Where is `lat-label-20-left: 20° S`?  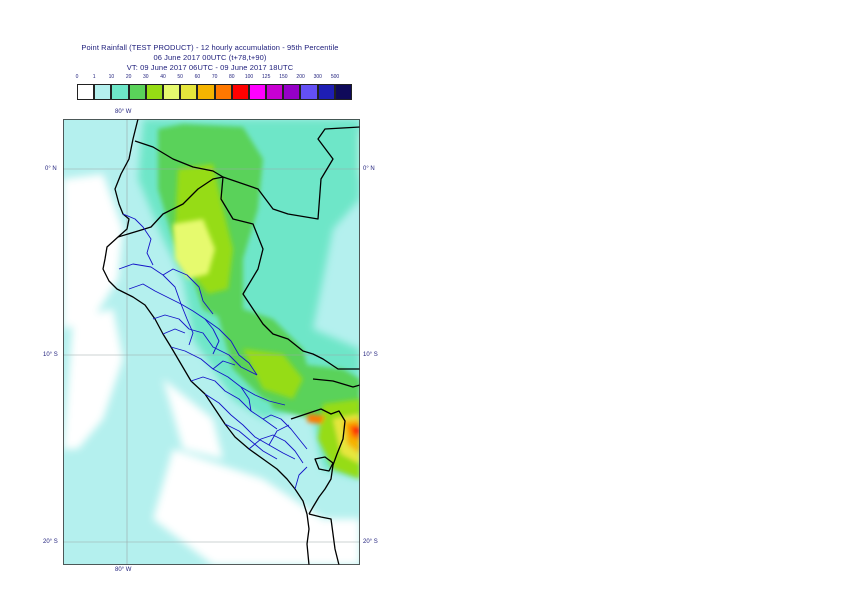
lat-label-20-left: 20° S is located at coordinates (50, 542).